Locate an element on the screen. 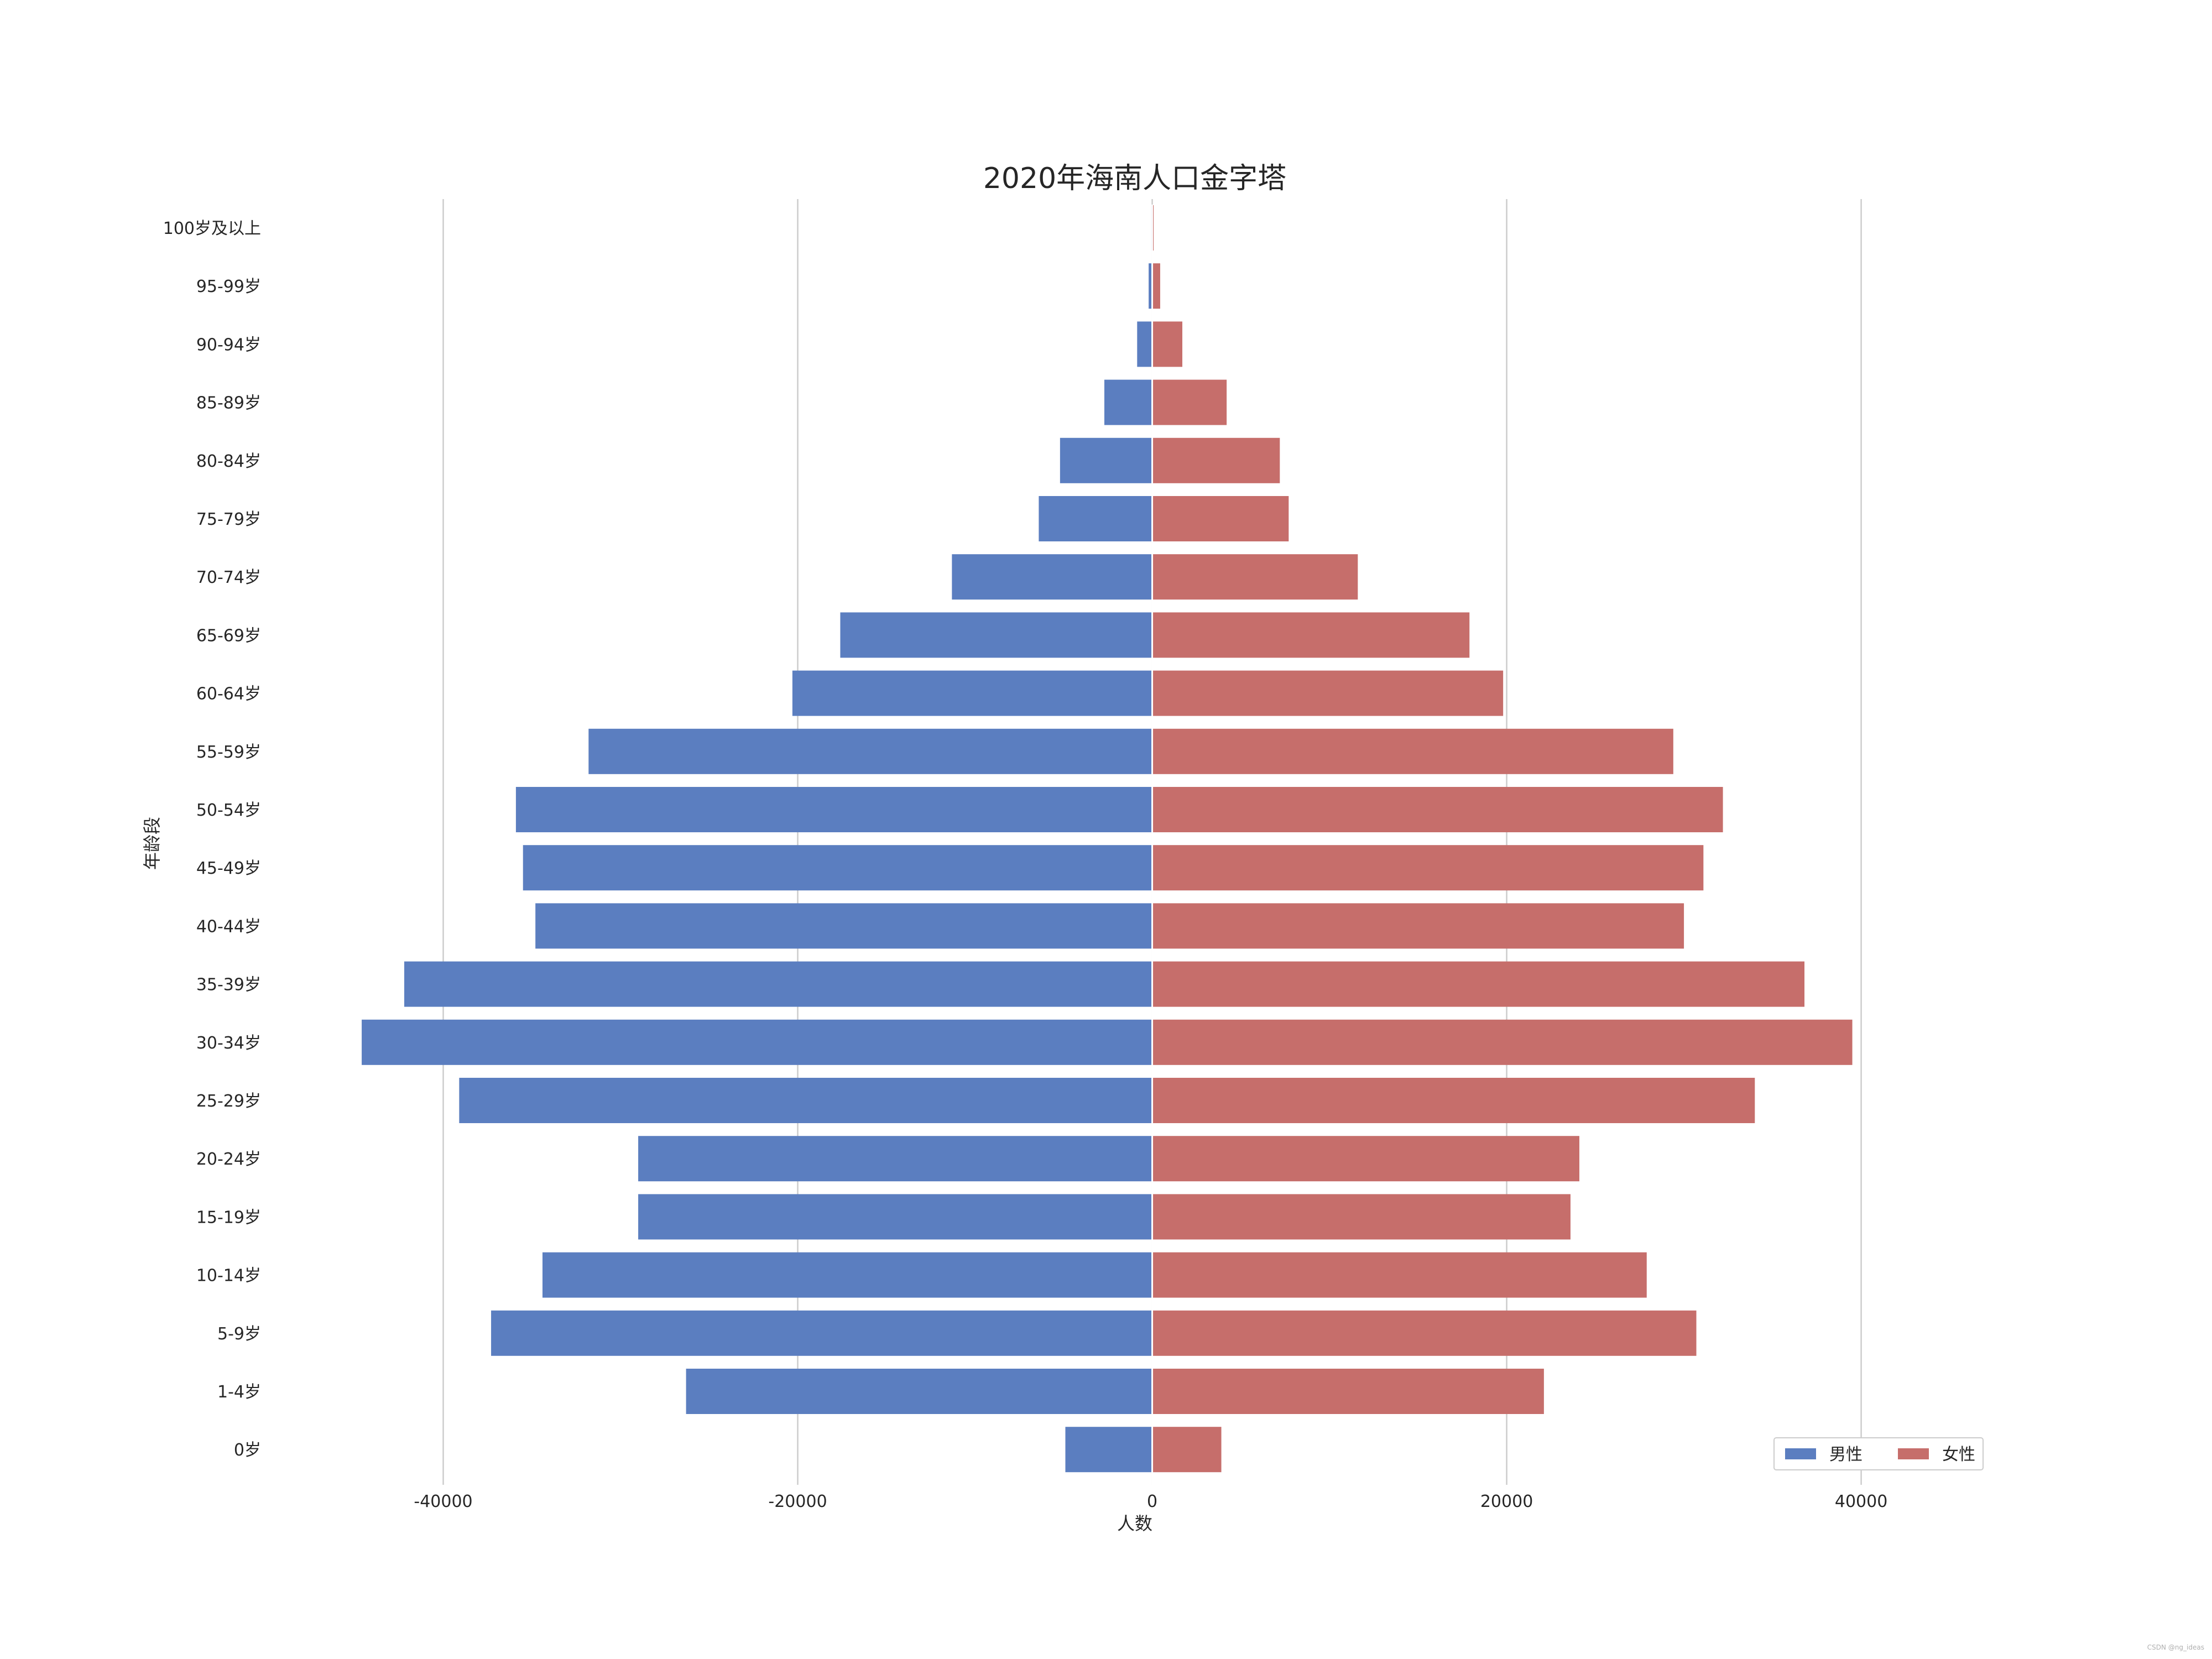 This screenshot has width=2212, height=1659. x-tick-labels: -40000 -20000 0 20000 40000 is located at coordinates (1151, 1502).